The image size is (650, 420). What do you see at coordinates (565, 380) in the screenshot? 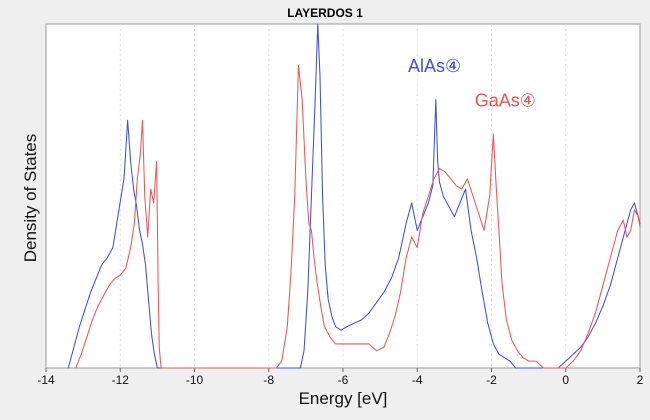
I see `x-tick-label: 0` at bounding box center [565, 380].